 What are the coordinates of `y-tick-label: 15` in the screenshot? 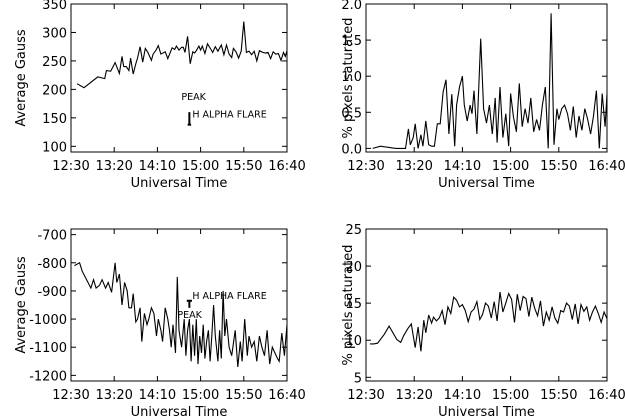 It's located at (353, 304).